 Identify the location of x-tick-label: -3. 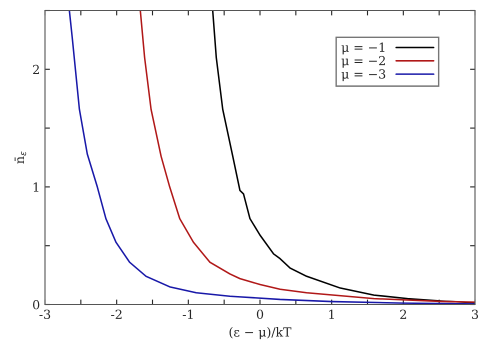
(44, 315).